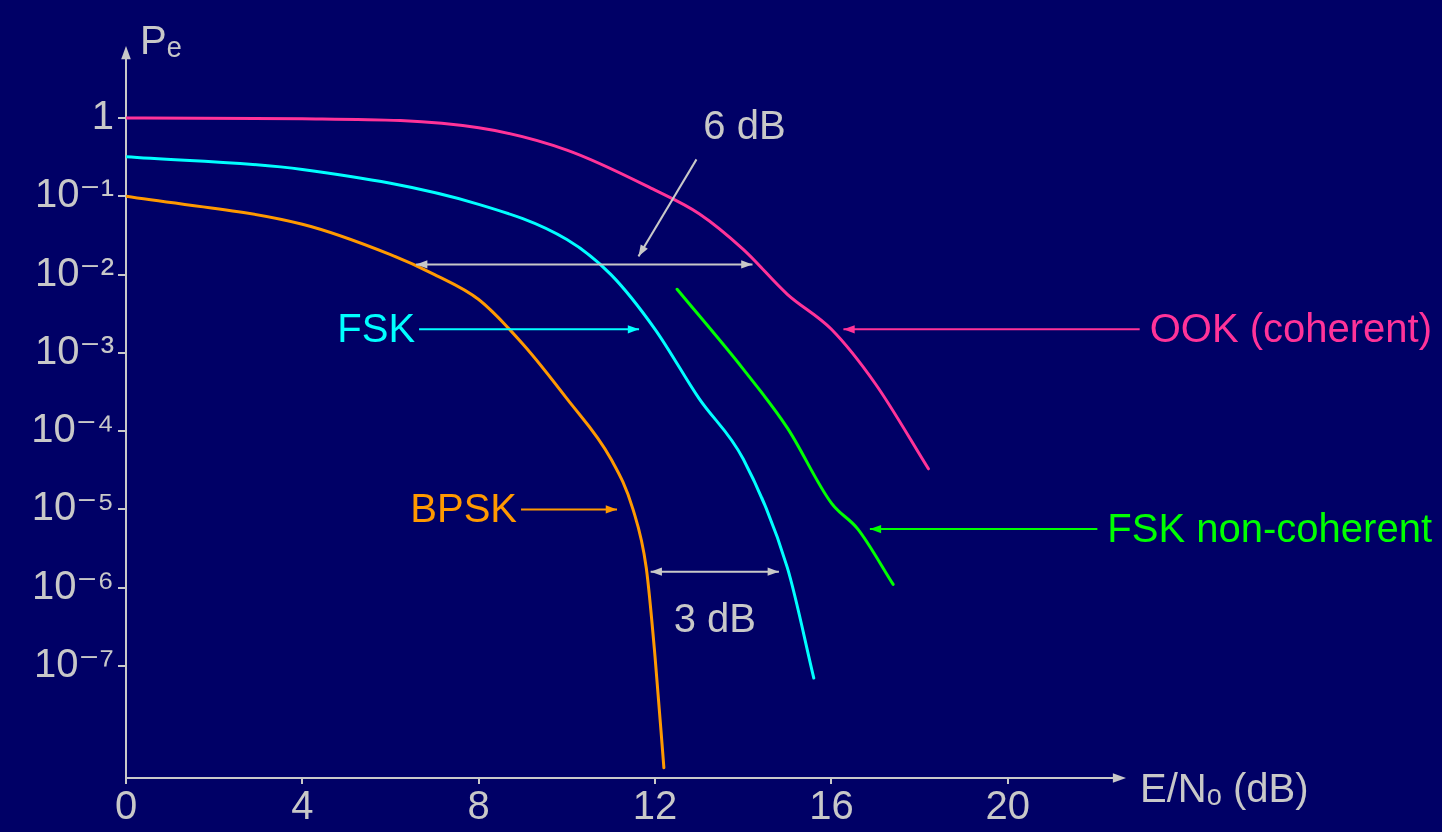 This screenshot has width=1442, height=832. What do you see at coordinates (831, 805) in the screenshot?
I see `x-tick-label: 16` at bounding box center [831, 805].